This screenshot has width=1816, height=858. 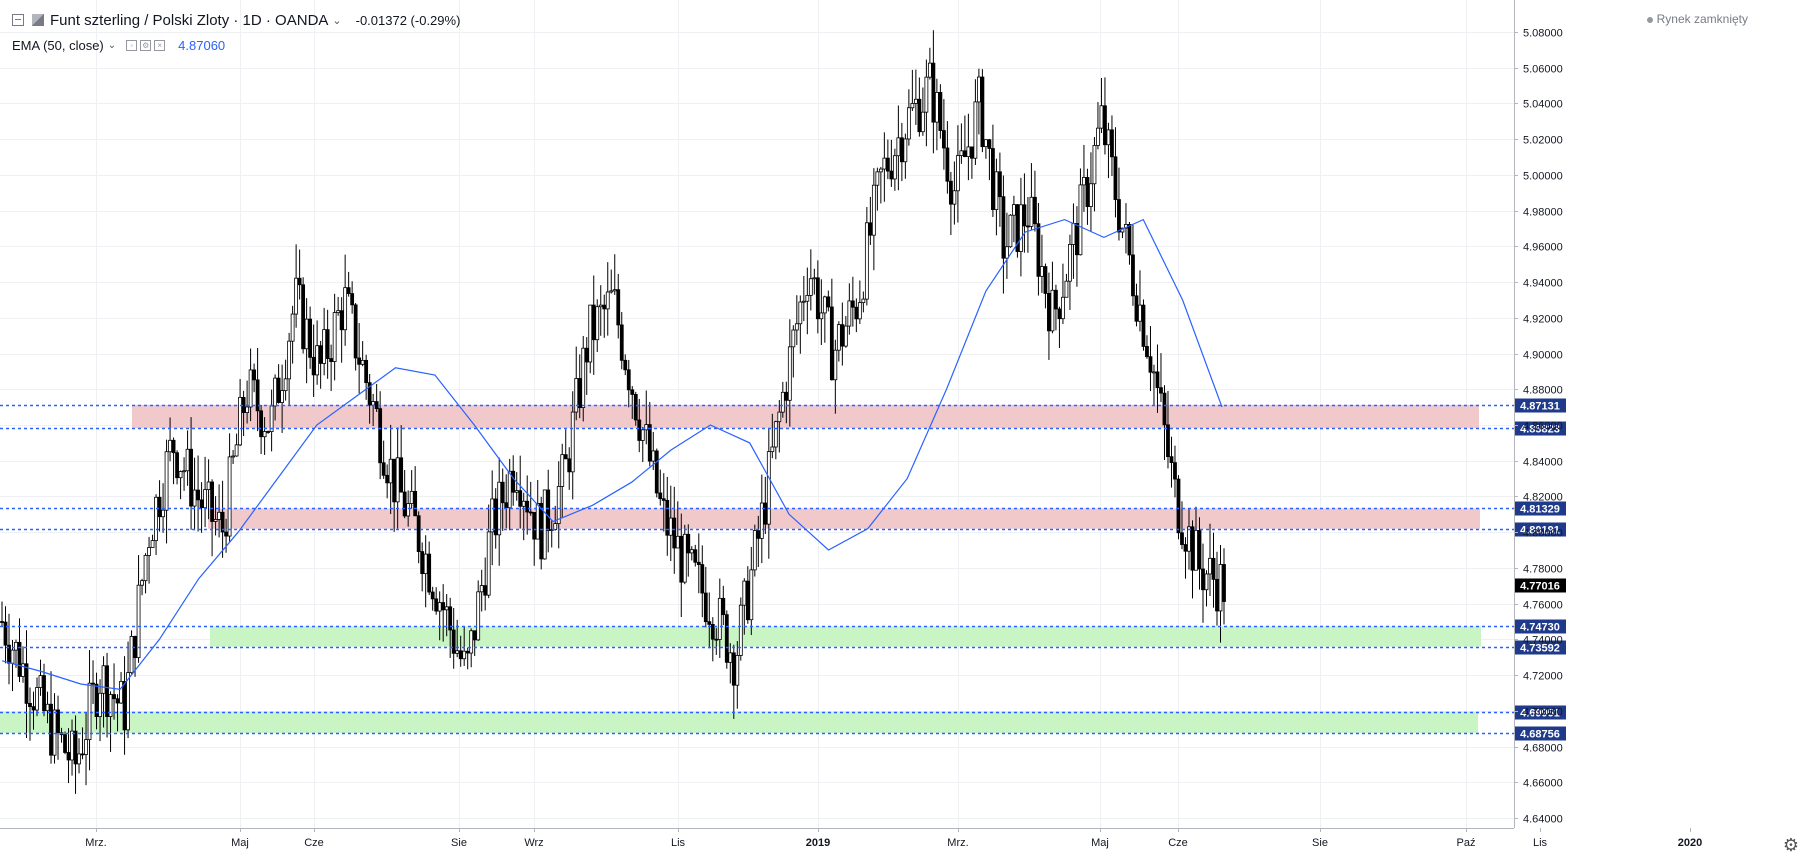 What do you see at coordinates (1649, 19) in the screenshot?
I see `status-dot-icon` at bounding box center [1649, 19].